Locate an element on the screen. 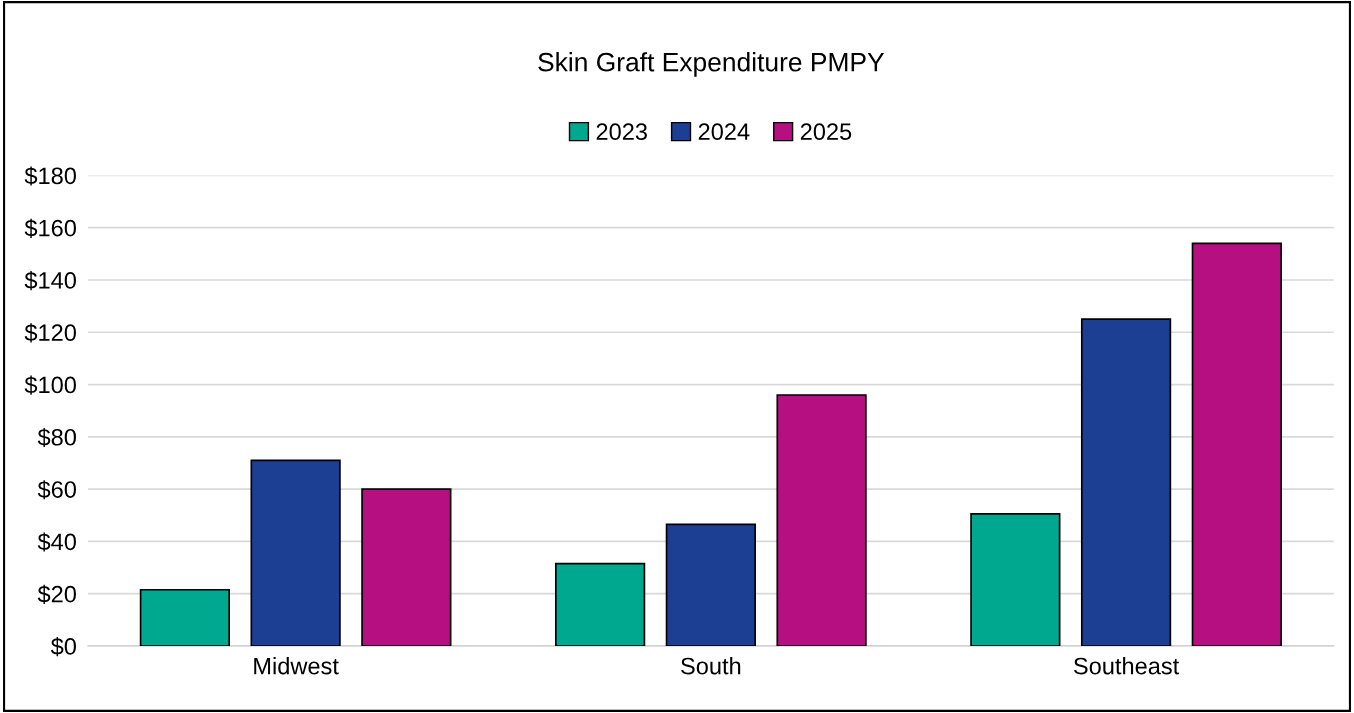 The width and height of the screenshot is (1354, 713). legend-label: 2024 is located at coordinates (724, 132).